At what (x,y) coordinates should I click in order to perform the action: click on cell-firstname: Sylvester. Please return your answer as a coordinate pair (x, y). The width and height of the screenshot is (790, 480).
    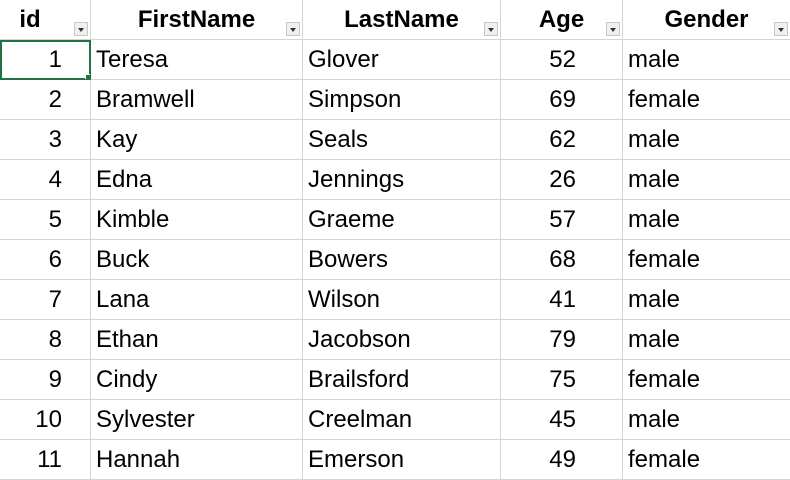
    Looking at the image, I should click on (197, 420).